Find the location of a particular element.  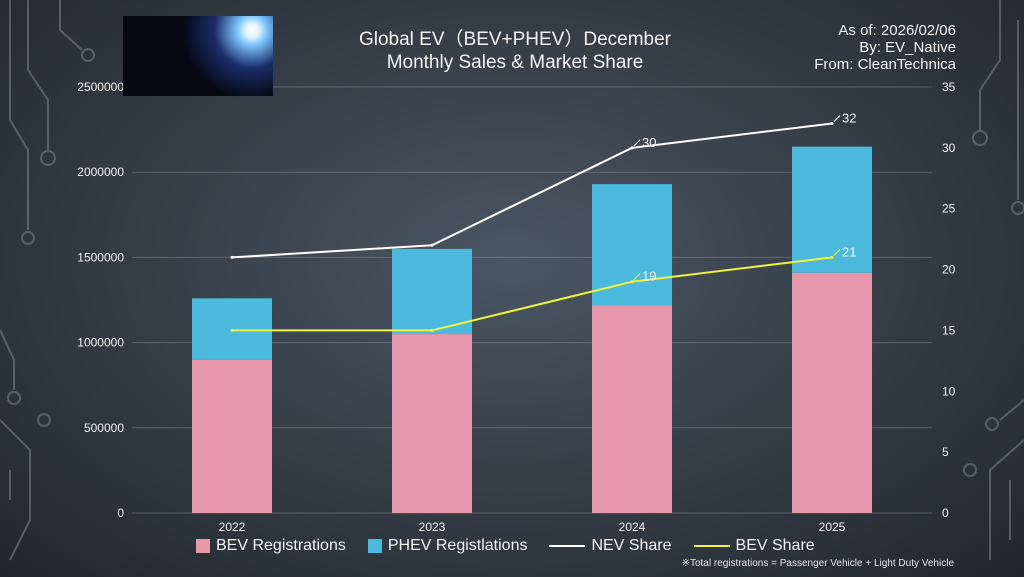

x-tick-label: 2024 is located at coordinates (632, 527).